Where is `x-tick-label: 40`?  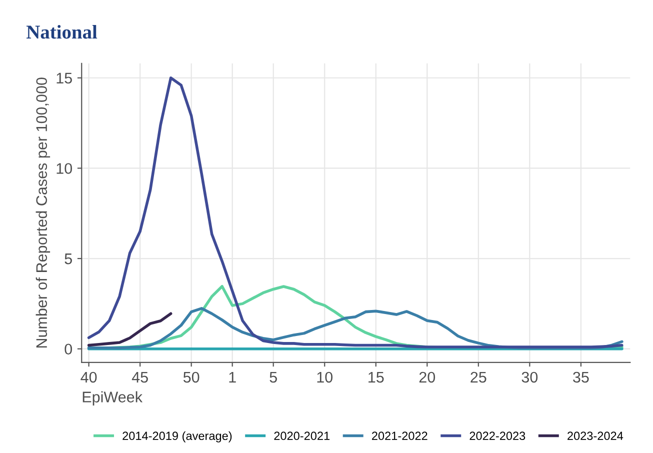 x-tick-label: 40 is located at coordinates (88, 377).